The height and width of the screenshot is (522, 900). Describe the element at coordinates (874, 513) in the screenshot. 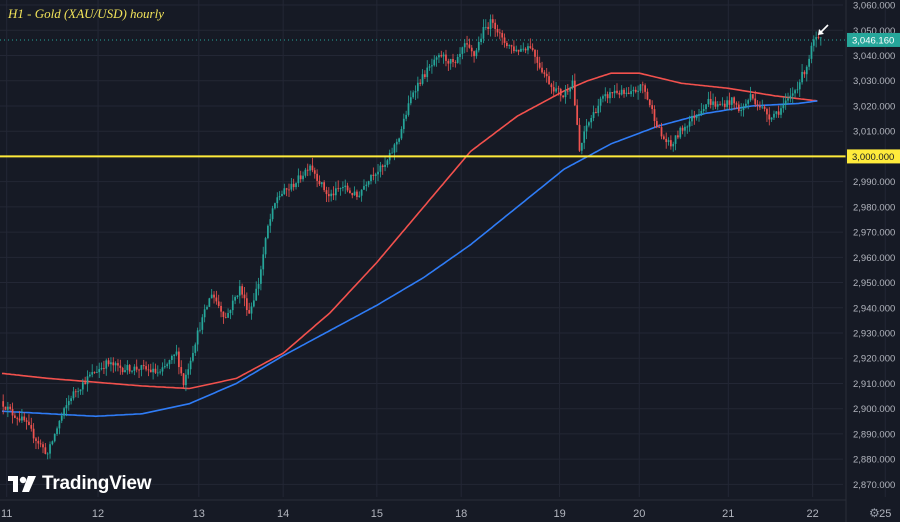

I see `gear-icon: ⚙` at that location.